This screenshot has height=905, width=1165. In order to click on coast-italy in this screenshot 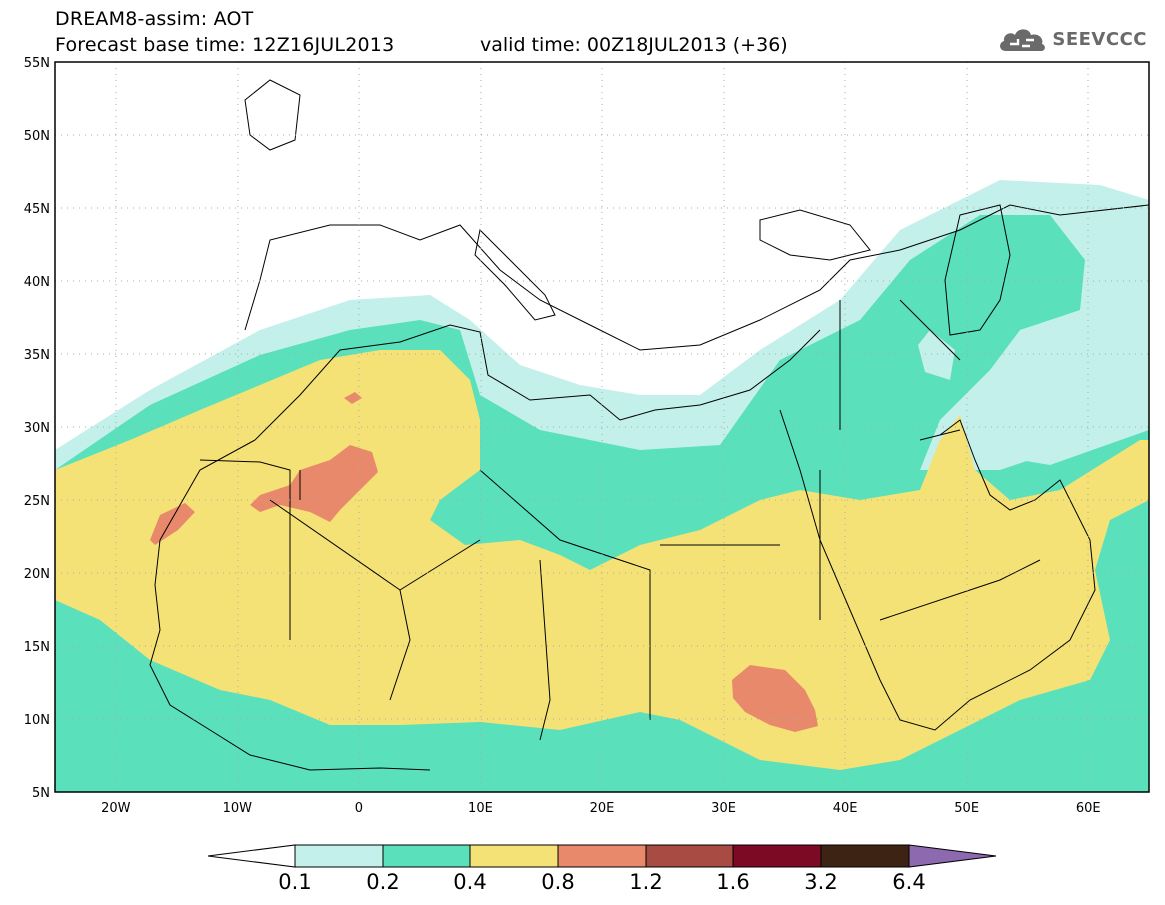, I will do `click(515, 274)`.